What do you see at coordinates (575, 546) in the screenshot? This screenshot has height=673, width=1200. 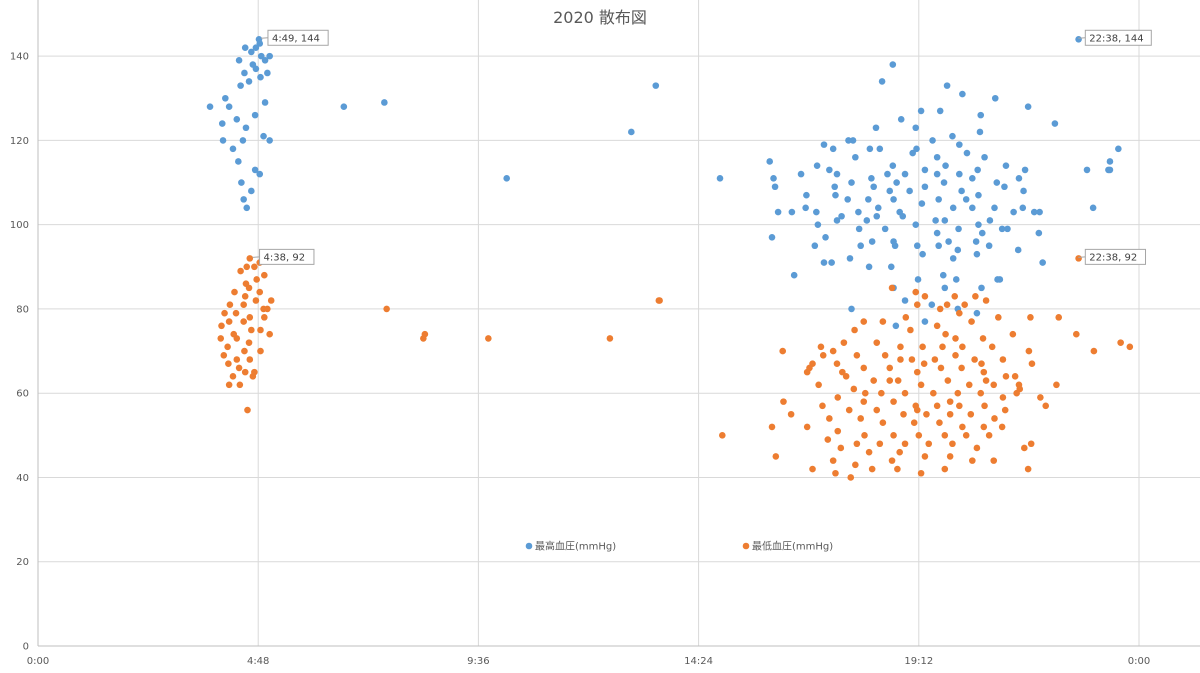 I see `legend-label-max-bp: 最高血圧(mmHg)` at bounding box center [575, 546].